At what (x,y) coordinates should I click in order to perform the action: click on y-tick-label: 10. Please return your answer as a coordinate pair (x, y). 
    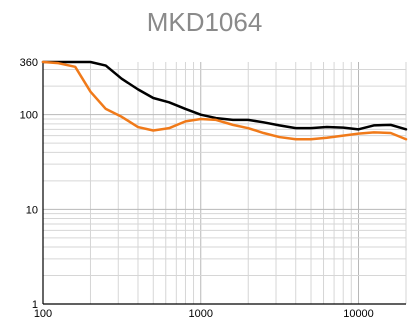
    Looking at the image, I should click on (32, 210).